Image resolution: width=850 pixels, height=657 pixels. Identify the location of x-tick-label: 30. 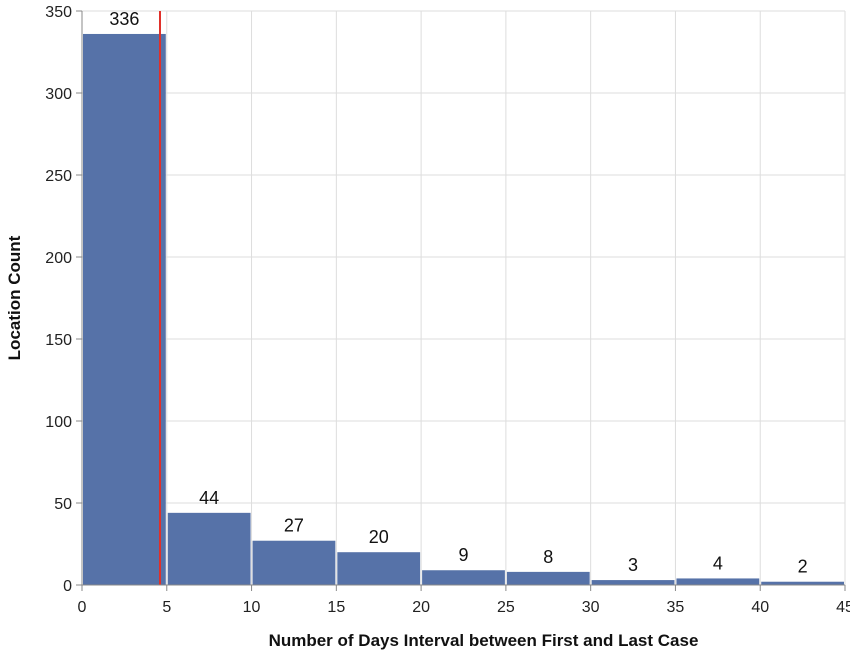
(591, 607).